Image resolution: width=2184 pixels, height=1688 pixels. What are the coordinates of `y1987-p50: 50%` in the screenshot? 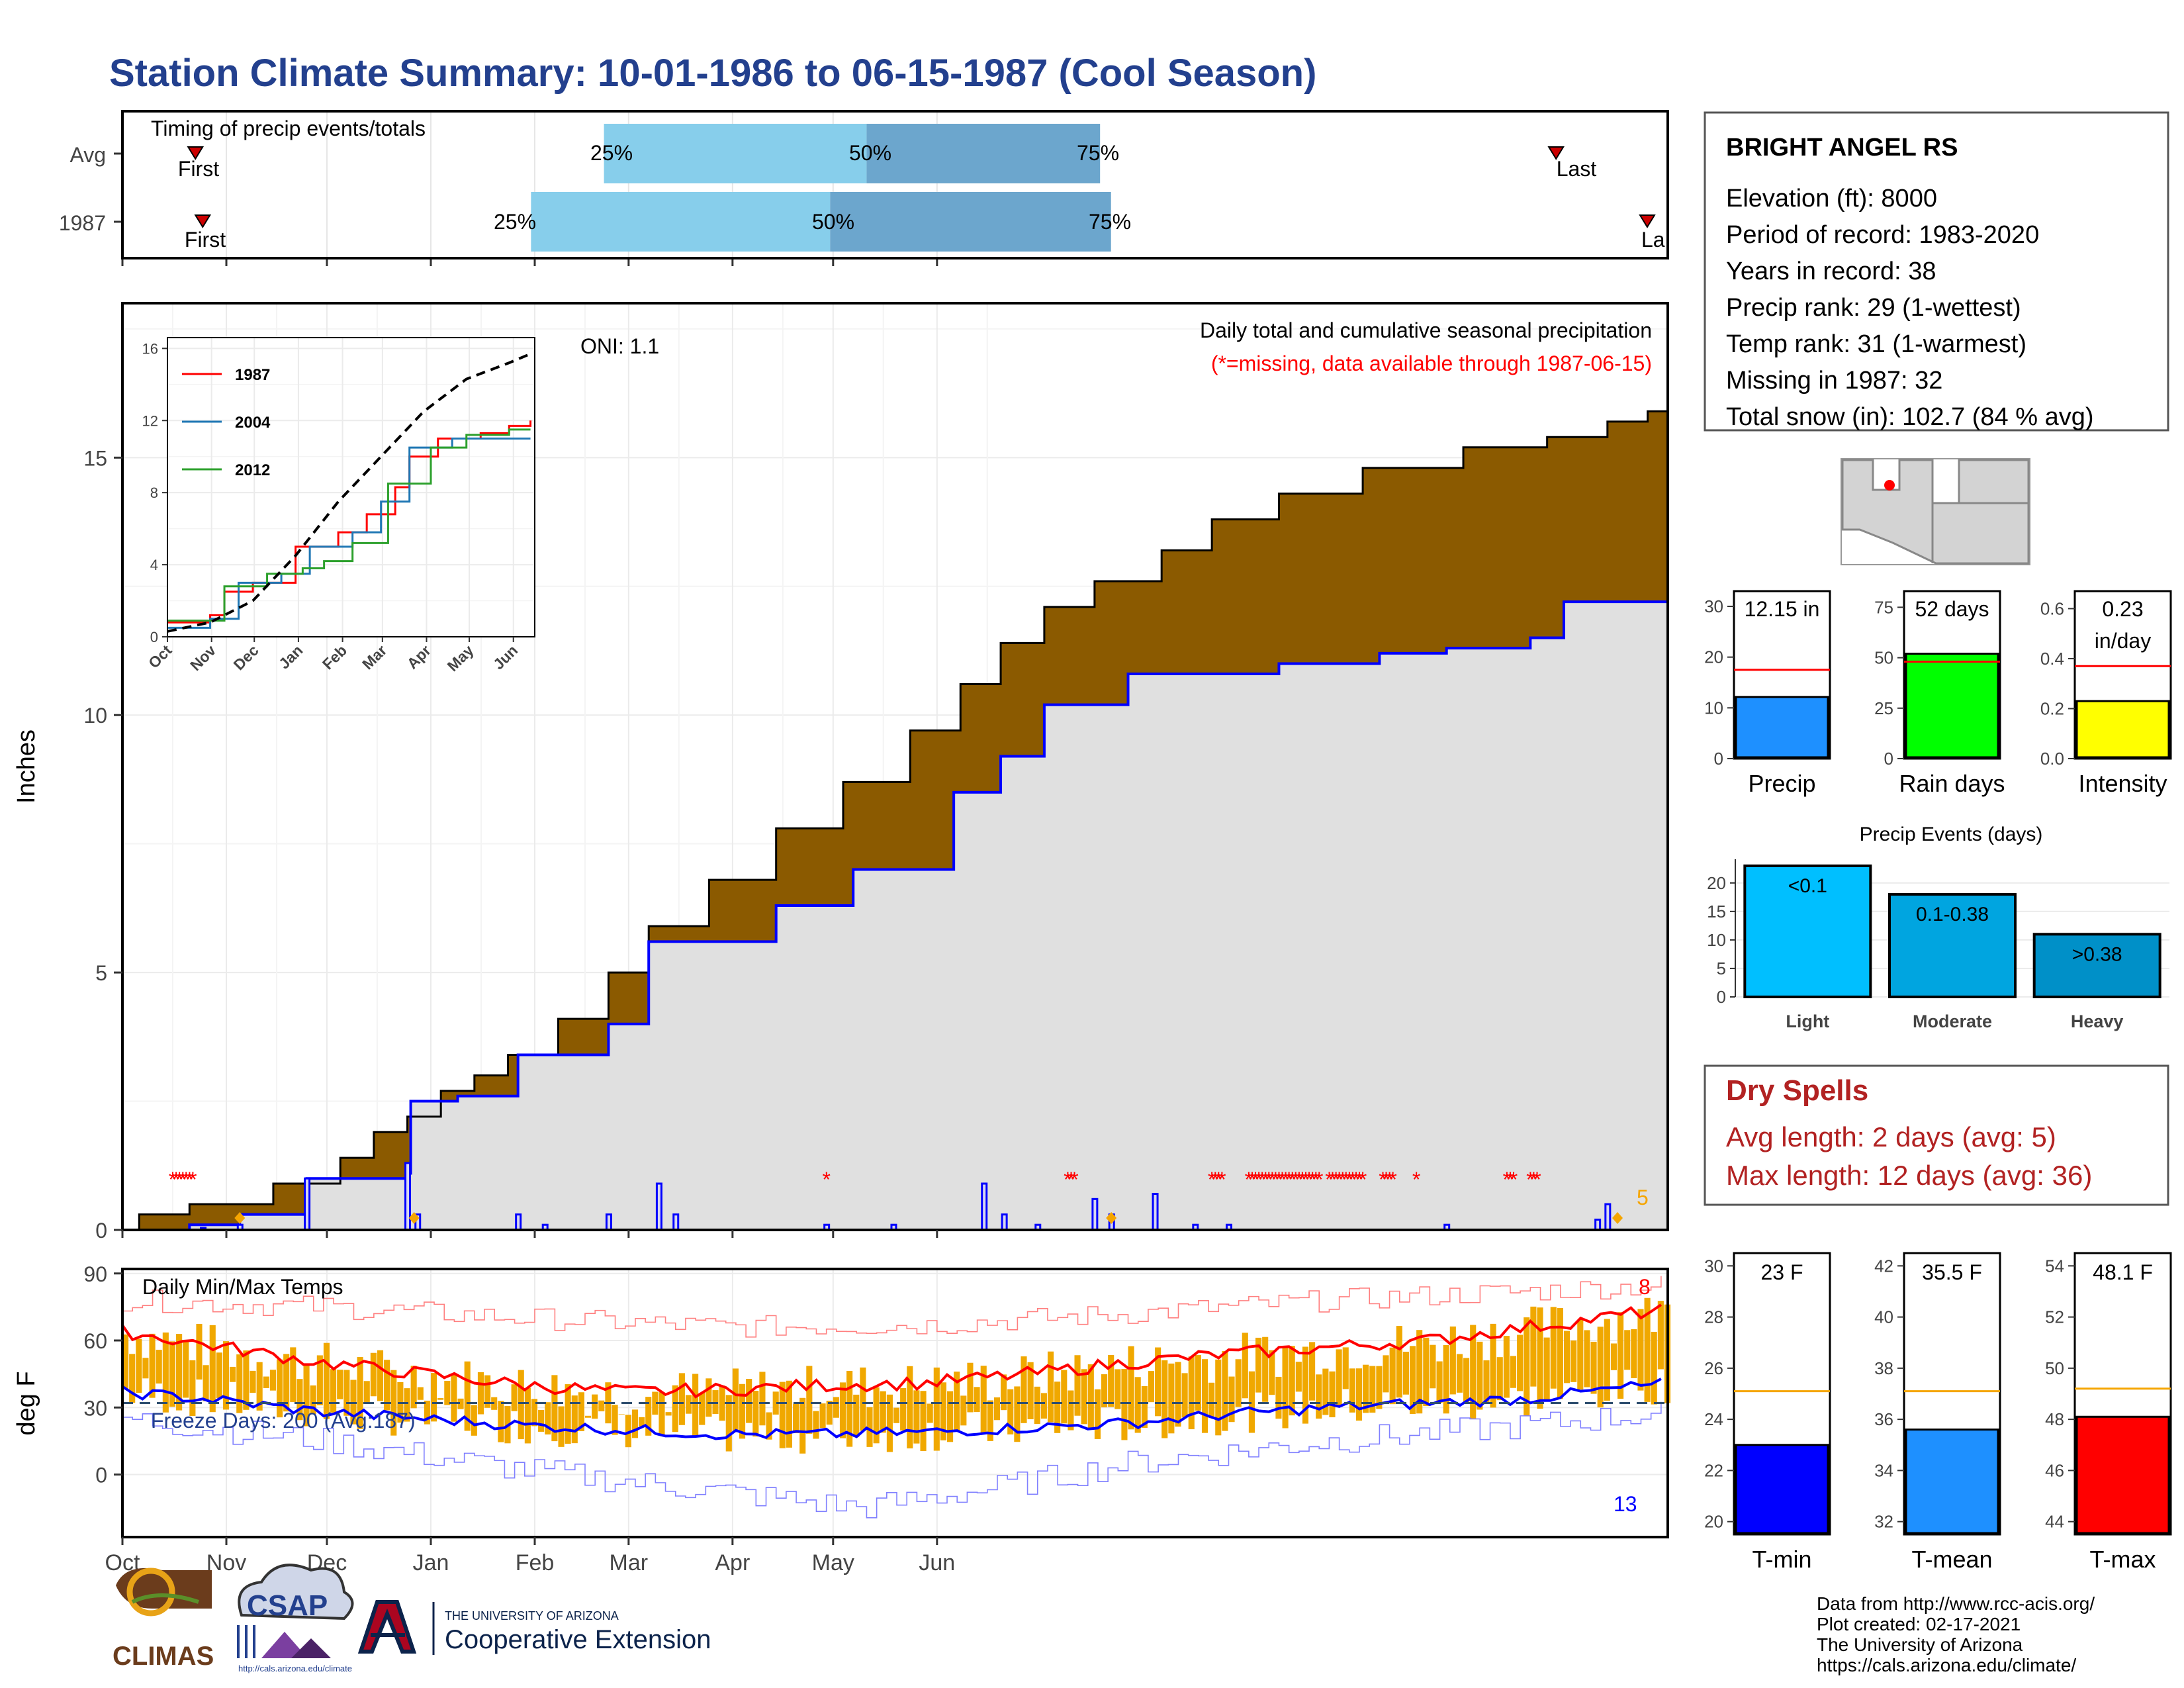 It's located at (833, 222).